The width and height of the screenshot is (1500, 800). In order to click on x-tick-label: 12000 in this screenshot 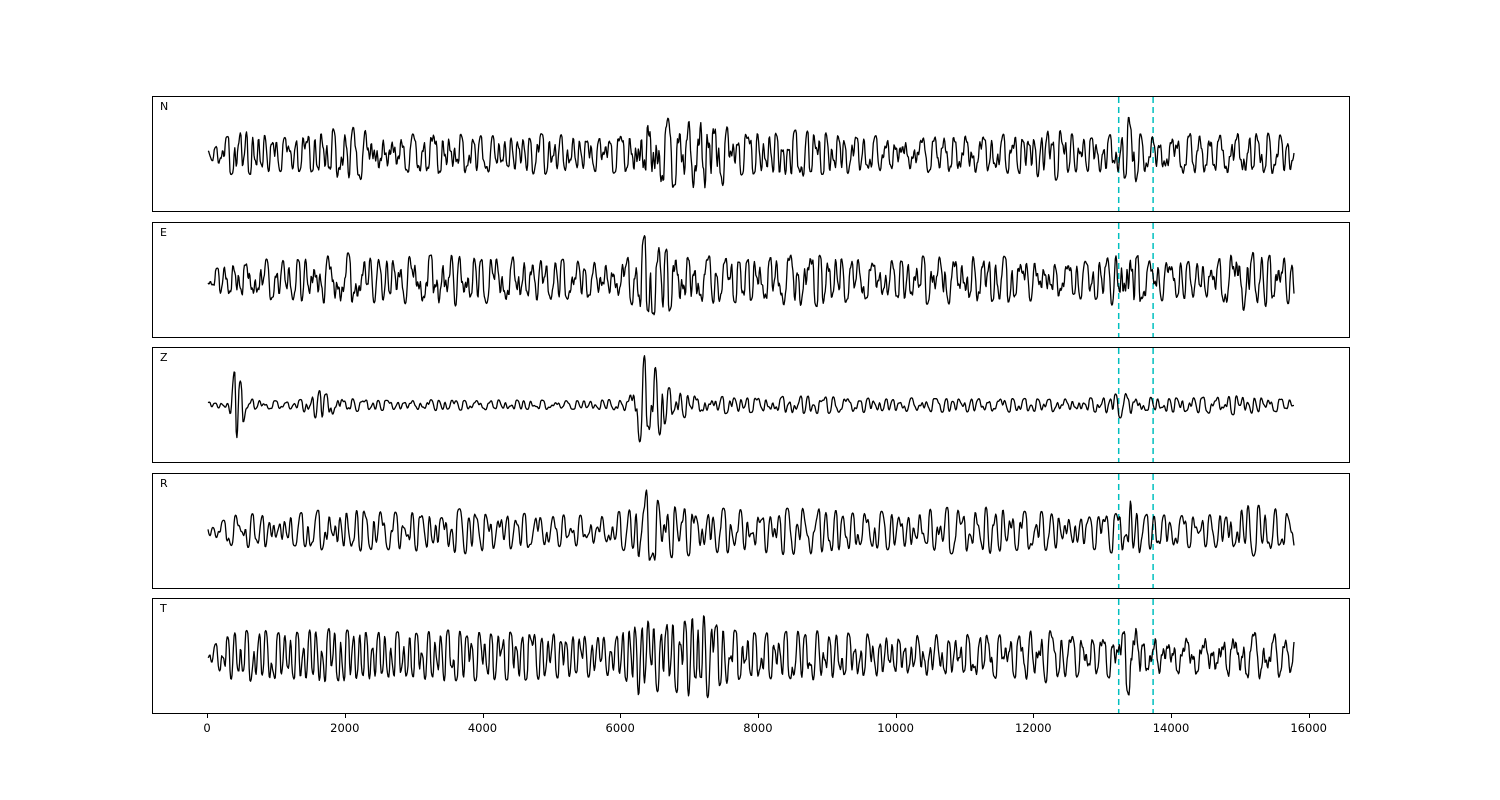, I will do `click(1033, 728)`.